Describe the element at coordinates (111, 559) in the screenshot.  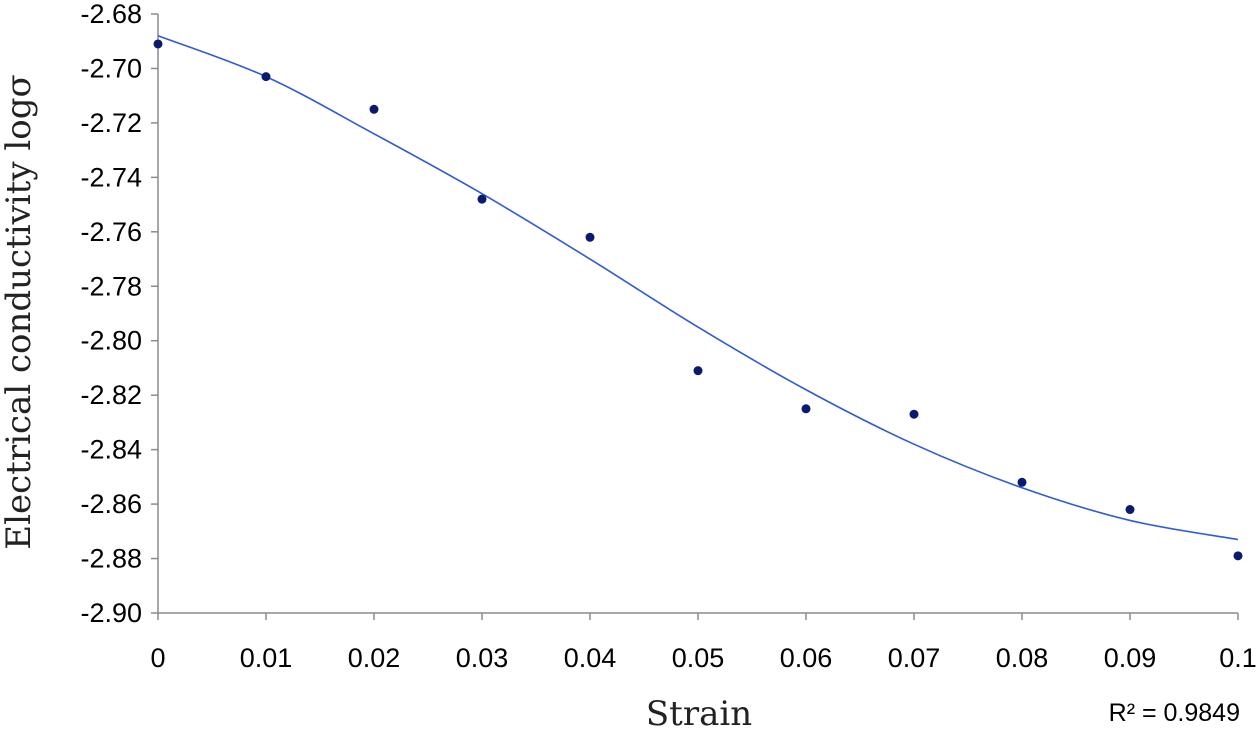
I see `y-tick-label: -2.88` at that location.